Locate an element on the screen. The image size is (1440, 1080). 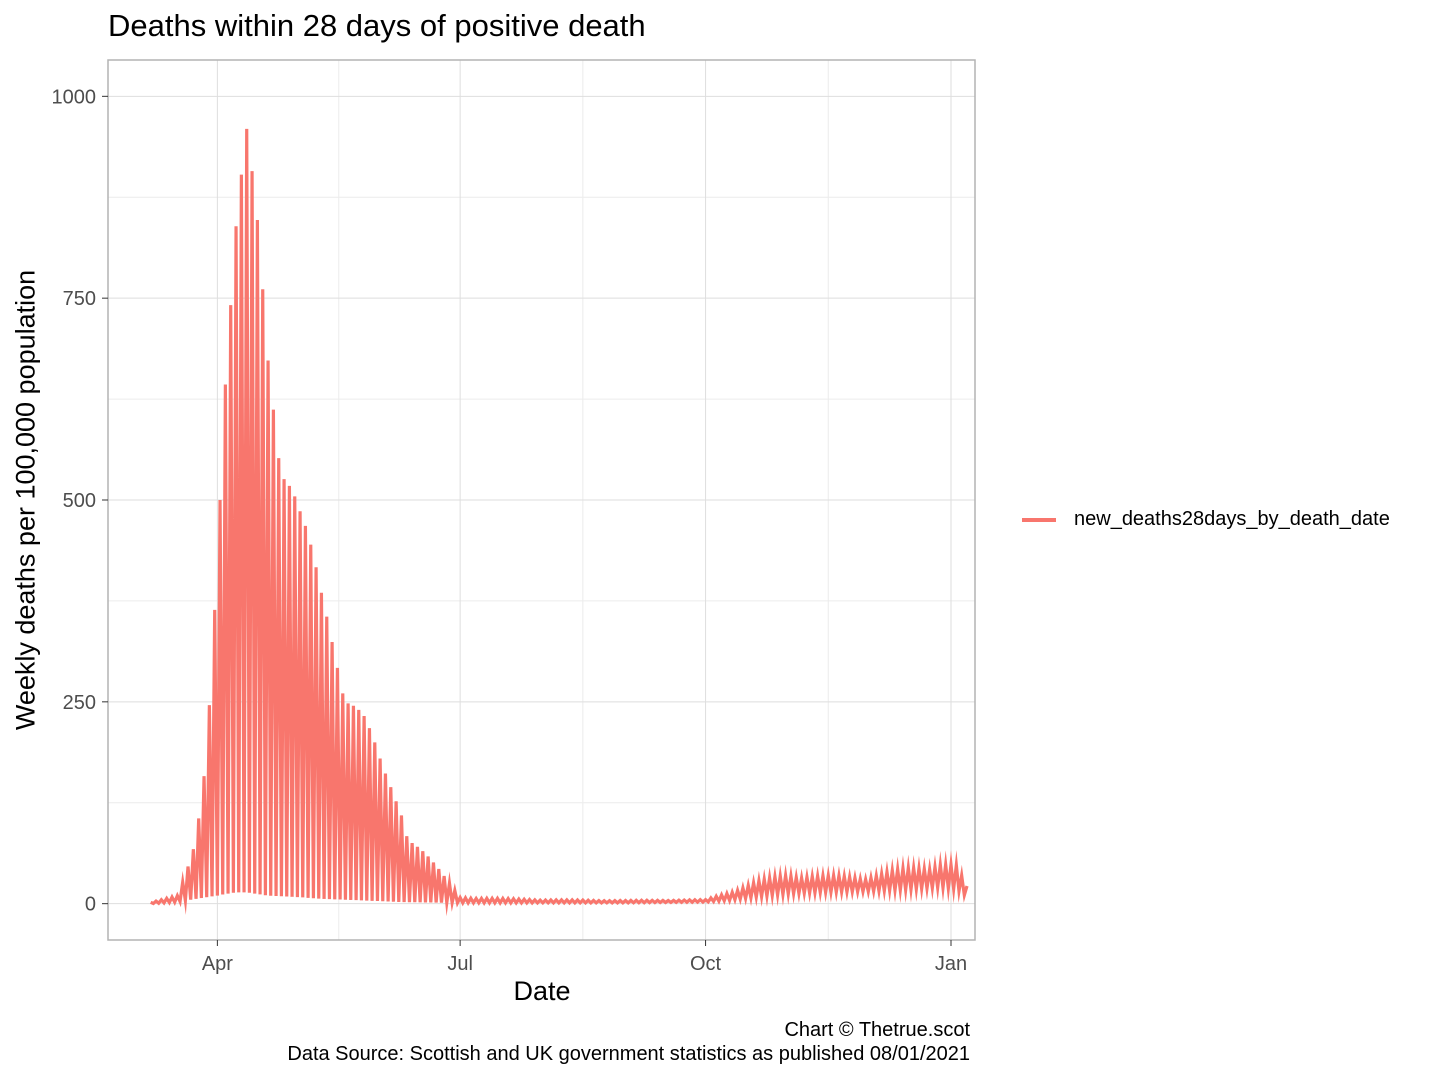
legend-key-swatch is located at coordinates (1039, 519).